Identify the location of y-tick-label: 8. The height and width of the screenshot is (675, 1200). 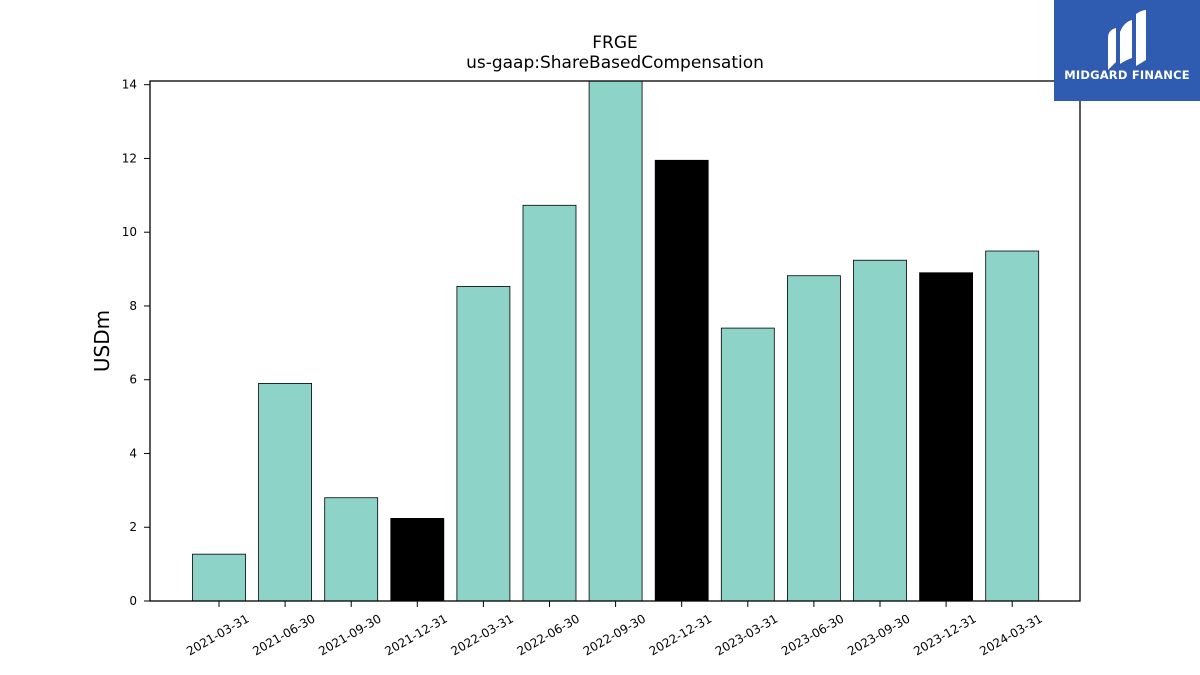
(133, 306).